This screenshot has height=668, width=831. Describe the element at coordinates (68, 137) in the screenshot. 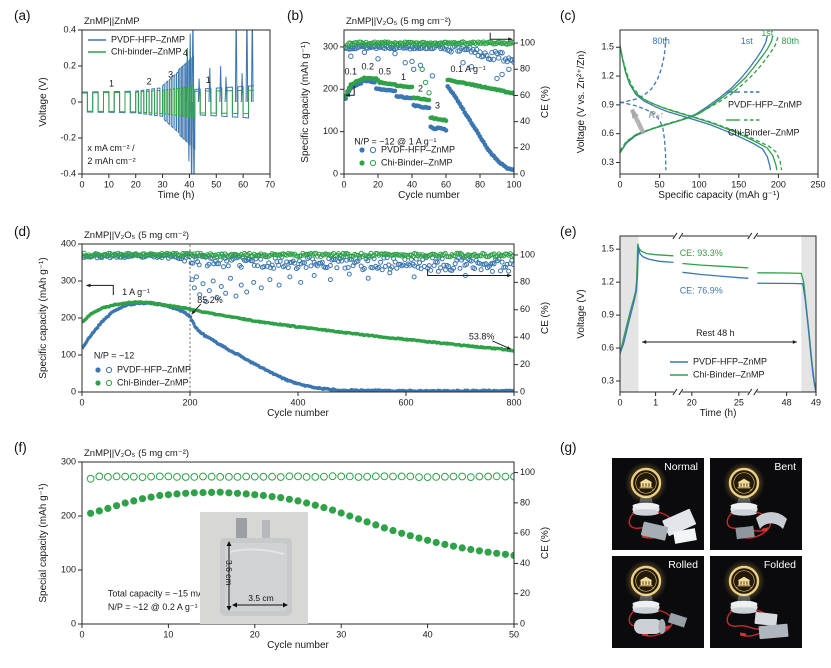

I see `svg-text: -0.2` at that location.